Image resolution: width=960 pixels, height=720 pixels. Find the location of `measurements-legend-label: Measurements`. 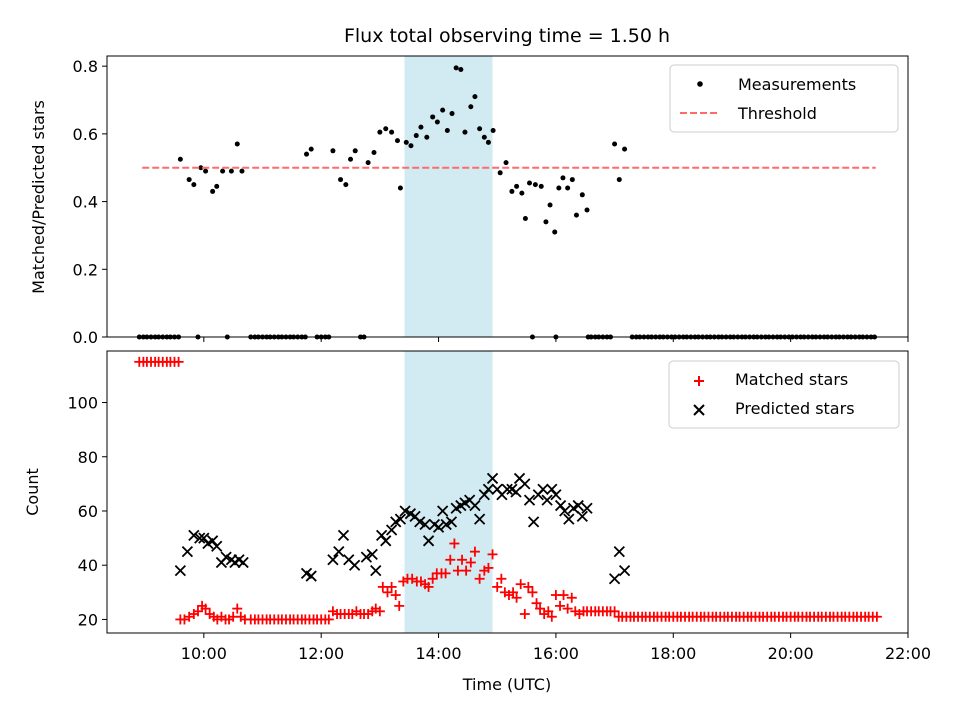

measurements-legend-label: Measurements is located at coordinates (797, 84).